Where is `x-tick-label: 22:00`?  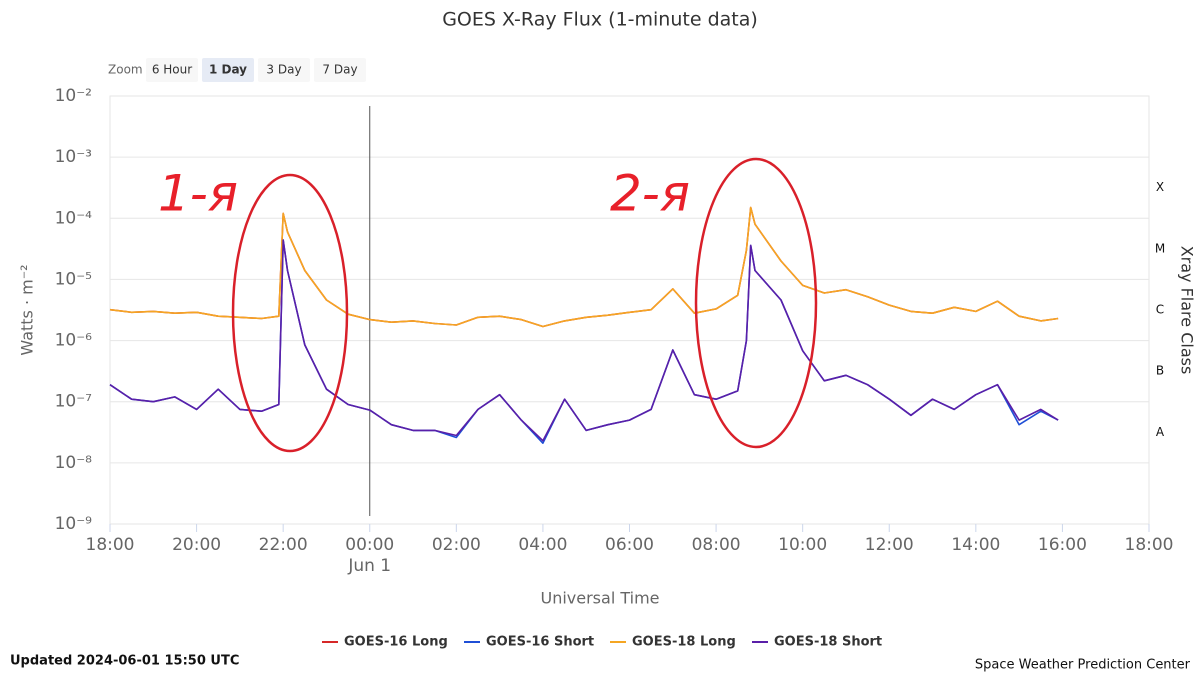 x-tick-label: 22:00 is located at coordinates (283, 545).